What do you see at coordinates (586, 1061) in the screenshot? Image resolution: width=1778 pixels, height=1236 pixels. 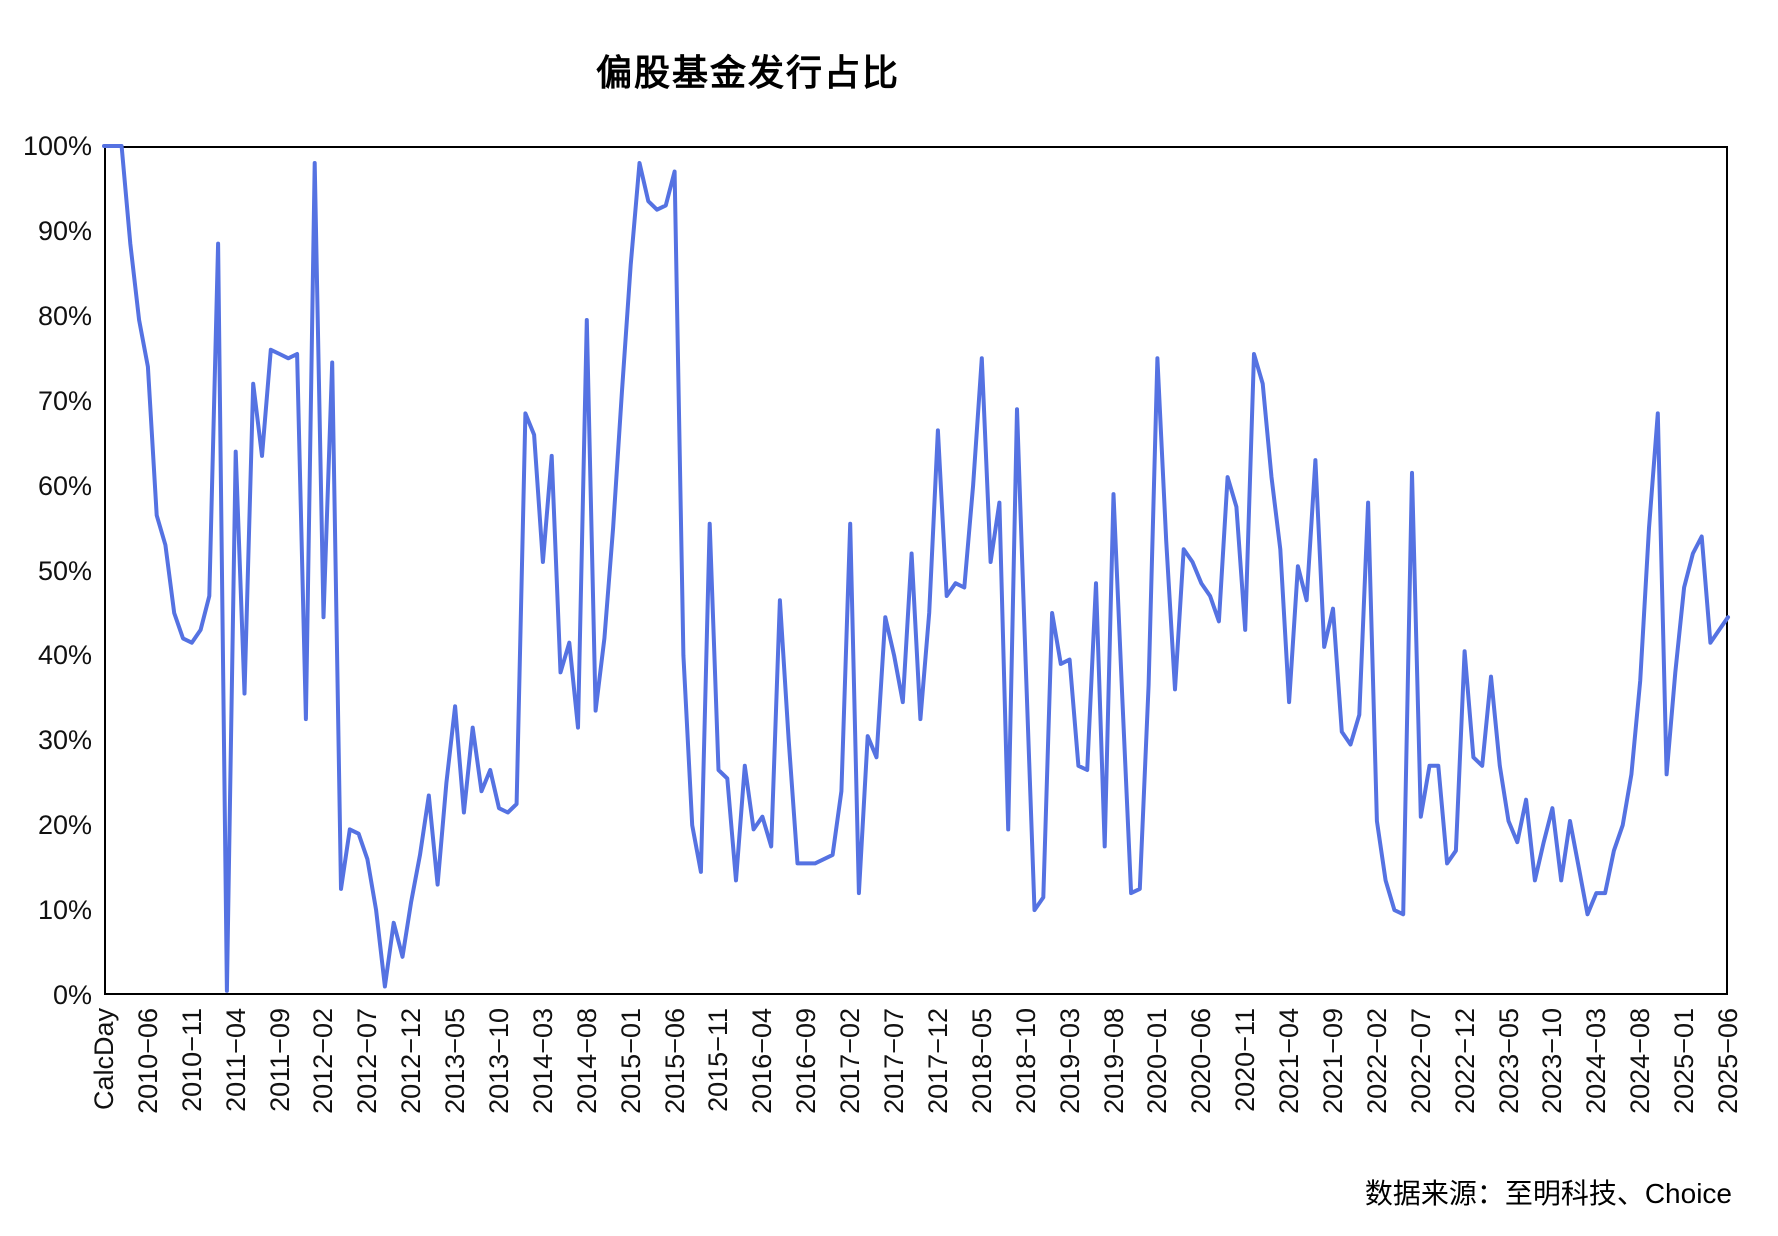 I see `x-axis-tick-label-text: 2014−08` at bounding box center [586, 1061].